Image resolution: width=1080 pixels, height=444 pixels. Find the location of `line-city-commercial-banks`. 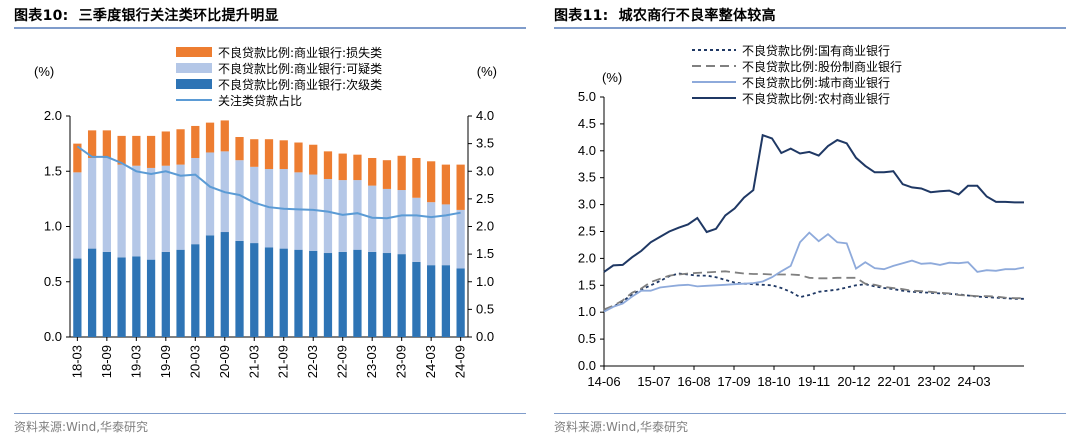

line-city-commercial-banks is located at coordinates (814, 272).